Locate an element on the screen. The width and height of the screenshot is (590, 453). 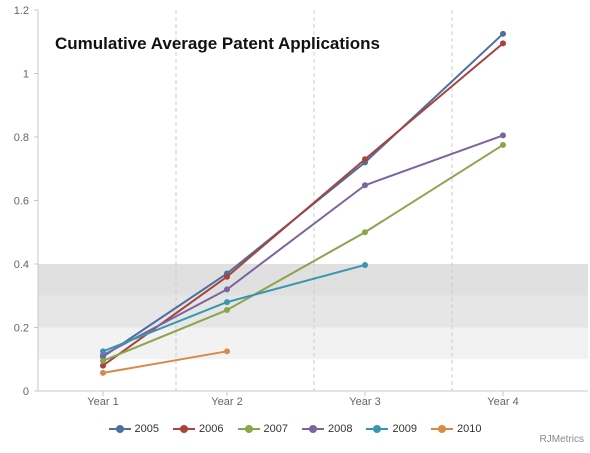
legend-item-2009: 2009 is located at coordinates (391, 429).